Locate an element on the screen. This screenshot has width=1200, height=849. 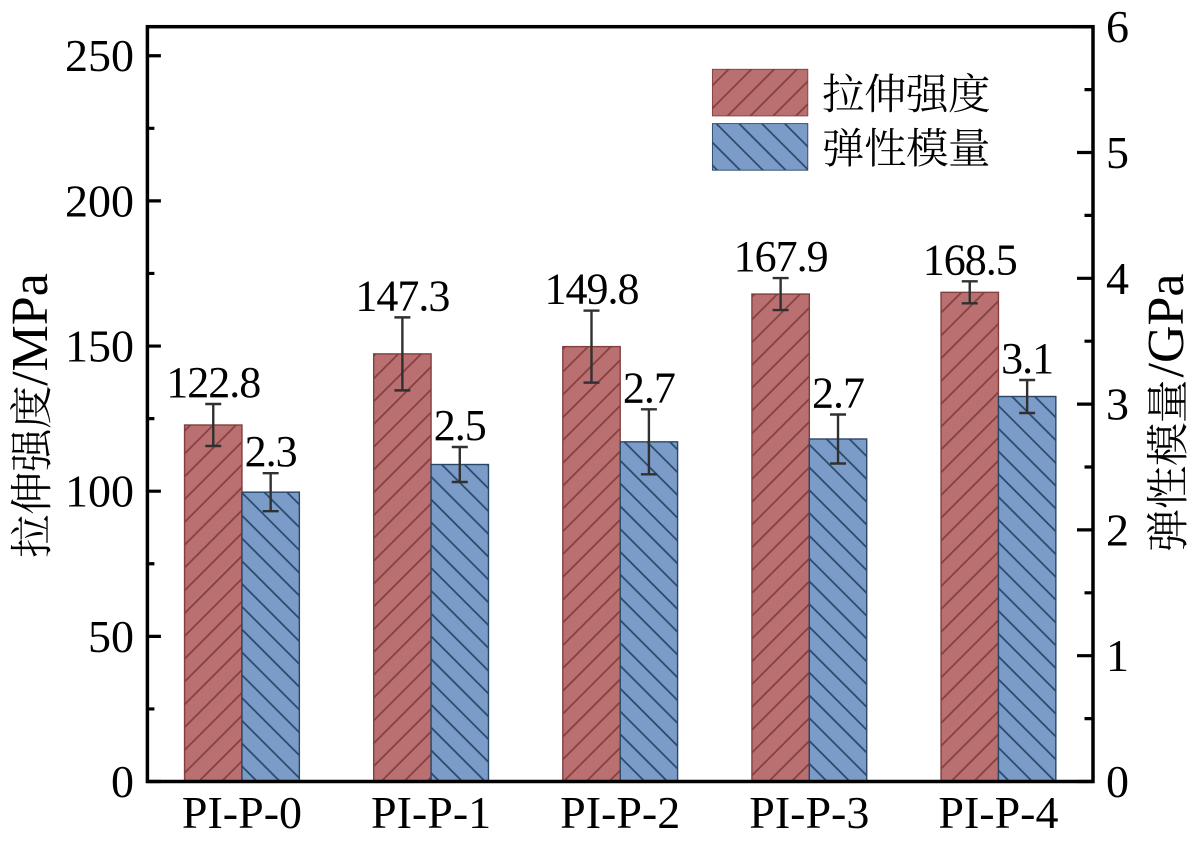
svg-text: PI-P-2 is located at coordinates (620, 812).